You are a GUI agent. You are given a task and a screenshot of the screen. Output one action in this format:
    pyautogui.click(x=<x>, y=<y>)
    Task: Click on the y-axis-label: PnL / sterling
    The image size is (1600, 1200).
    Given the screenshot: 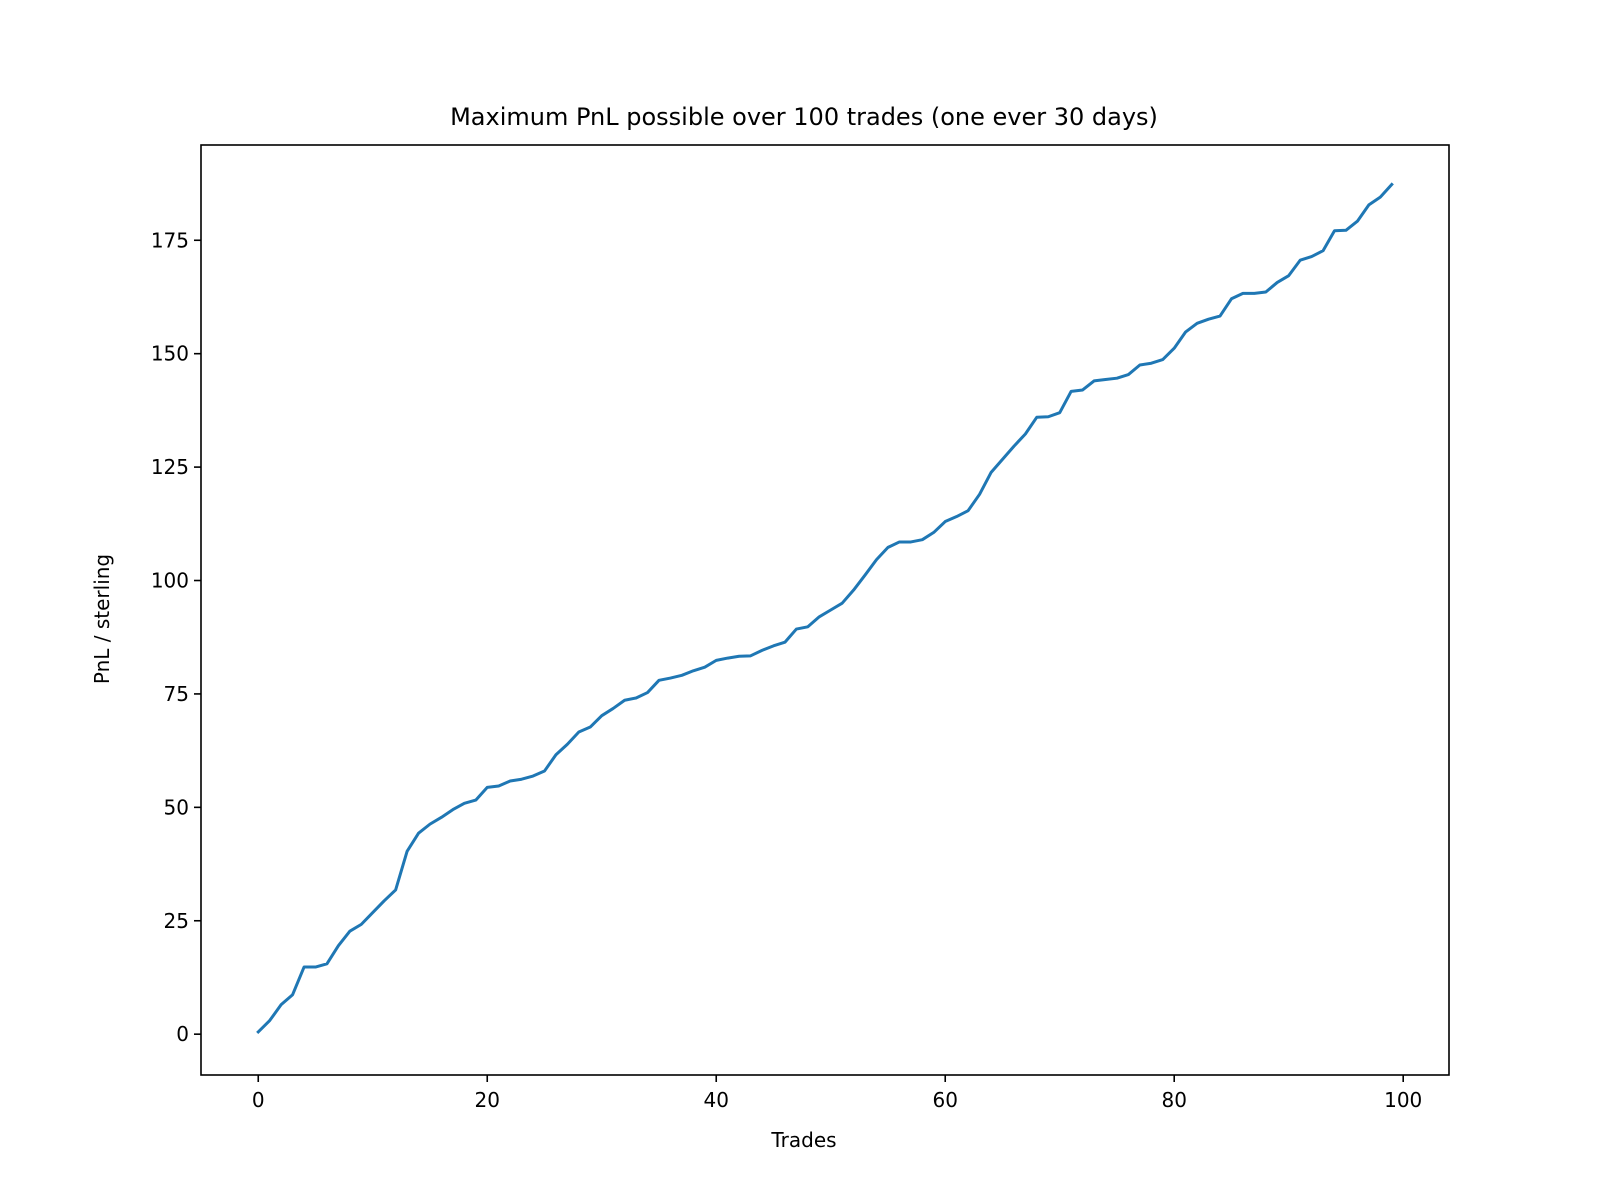 What is the action you would take?
    pyautogui.click(x=102, y=619)
    